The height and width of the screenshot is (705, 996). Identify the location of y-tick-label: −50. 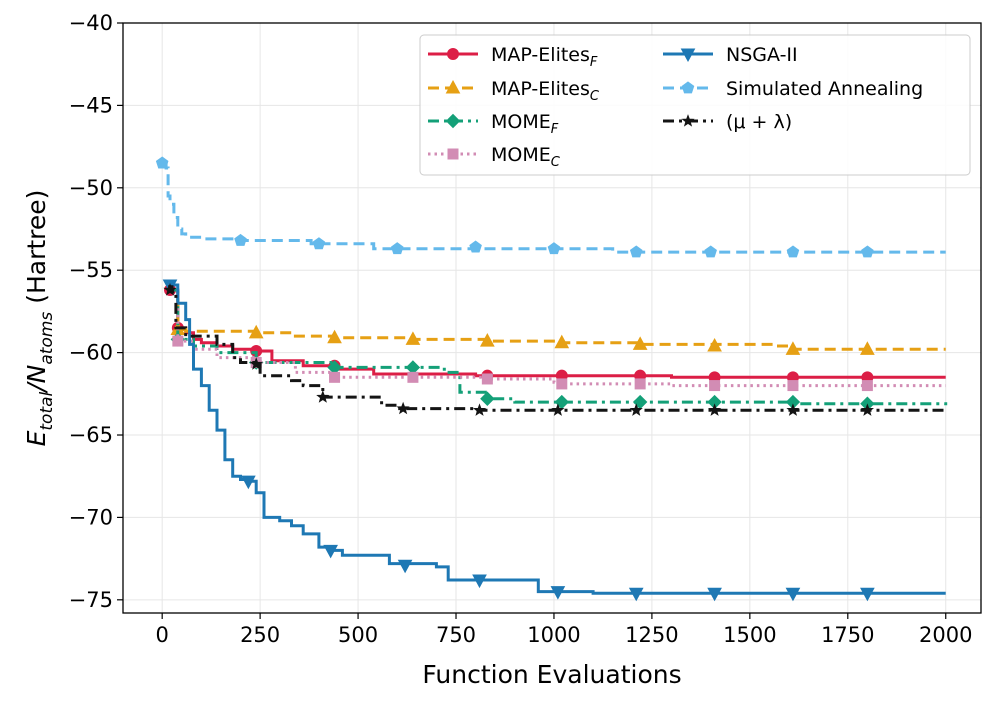
(91, 188).